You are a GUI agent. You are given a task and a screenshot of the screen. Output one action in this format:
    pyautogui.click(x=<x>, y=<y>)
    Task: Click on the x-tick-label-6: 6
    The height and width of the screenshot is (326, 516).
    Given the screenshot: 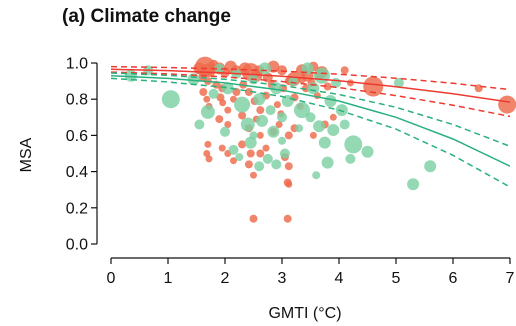 What is the action you would take?
    pyautogui.click(x=453, y=278)
    